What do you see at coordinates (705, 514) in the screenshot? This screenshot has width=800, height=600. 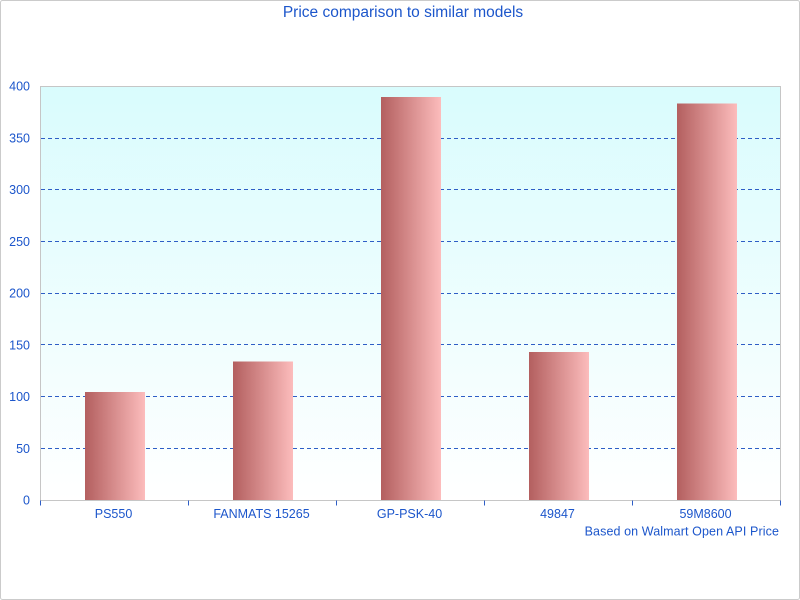 I see `svg-text: 59M8600` at bounding box center [705, 514].